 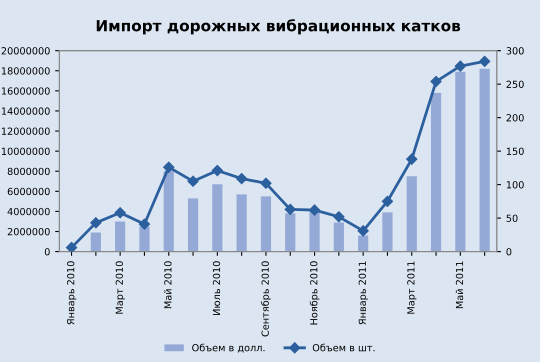 What do you see at coordinates (343, 348) in the screenshot?
I see `legend-label: Объем в шт.` at bounding box center [343, 348].